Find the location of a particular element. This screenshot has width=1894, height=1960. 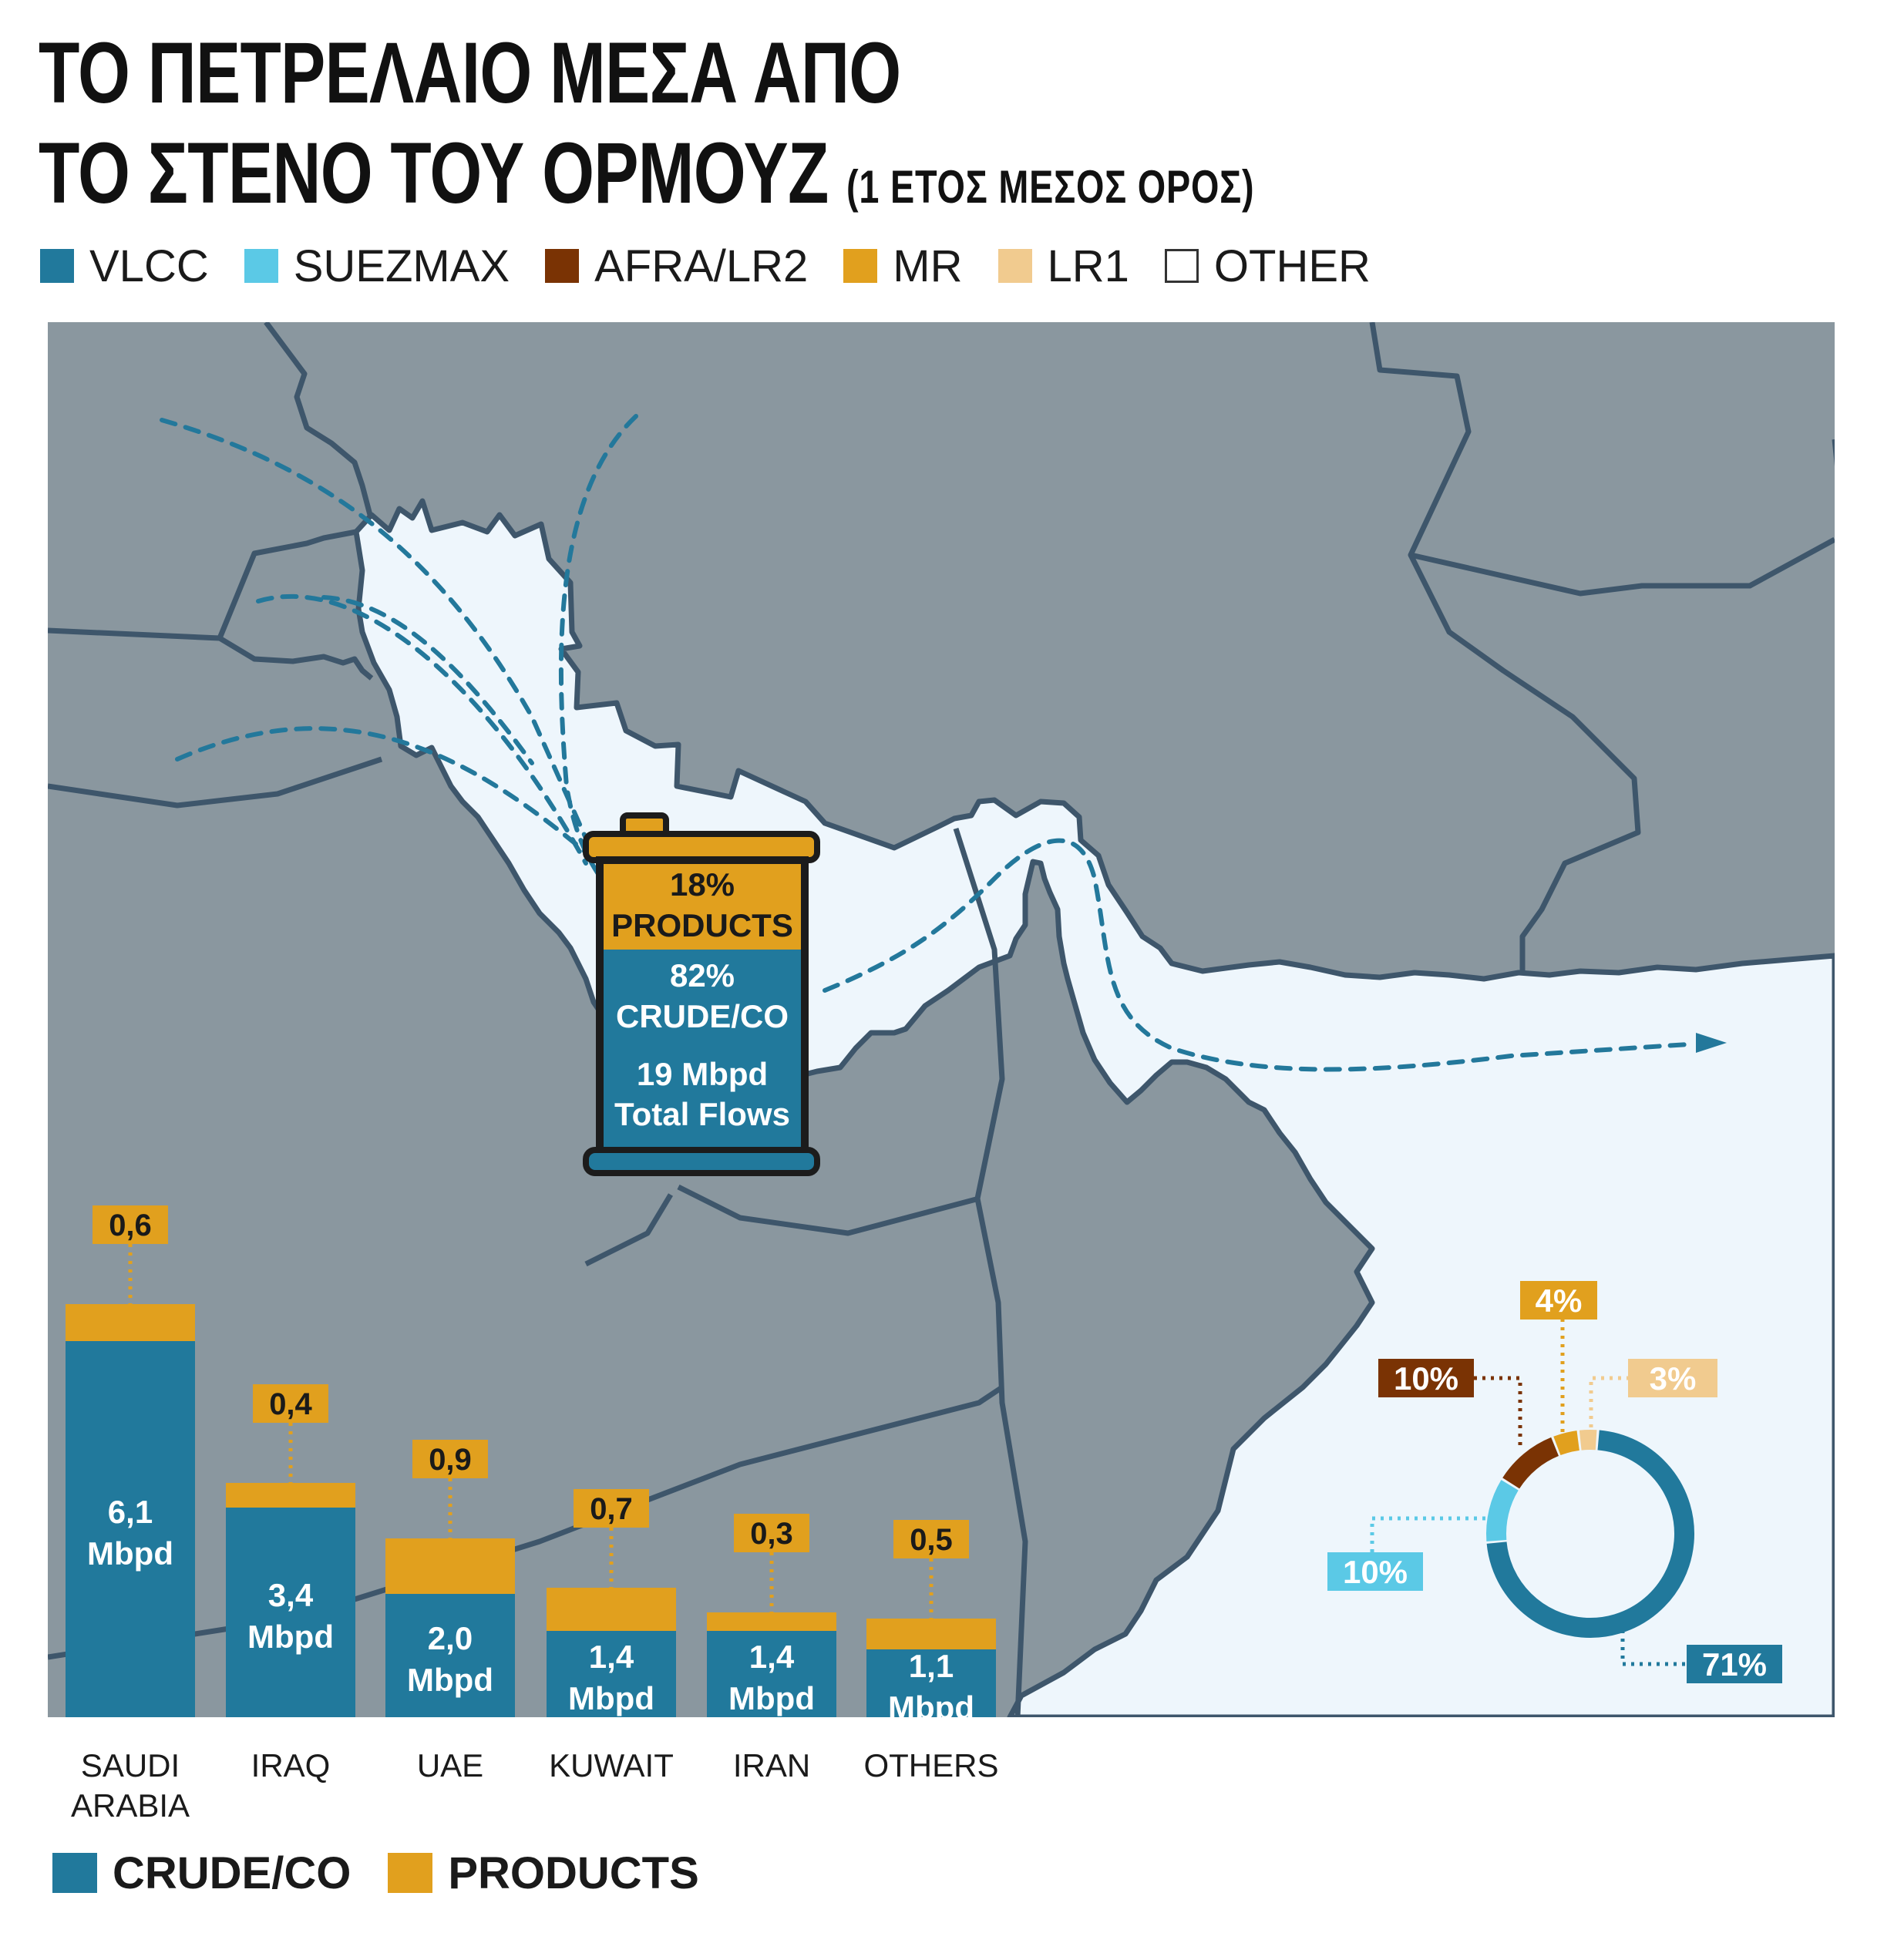

route-kuwait is located at coordinates (422, 729).